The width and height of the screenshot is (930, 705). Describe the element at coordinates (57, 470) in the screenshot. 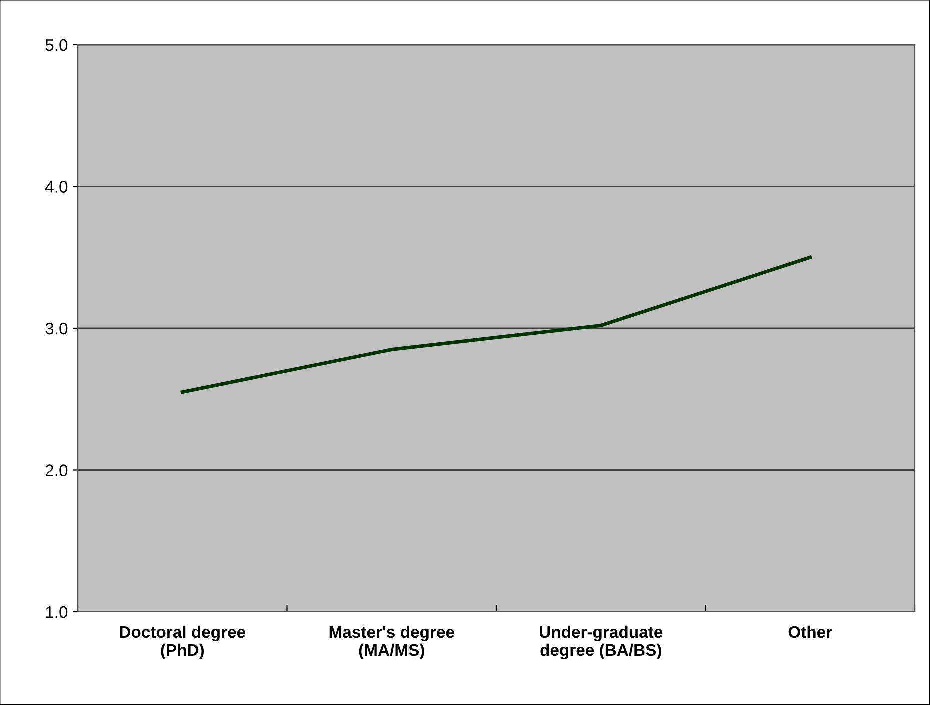

I see `y-tick-label: 2.0` at that location.